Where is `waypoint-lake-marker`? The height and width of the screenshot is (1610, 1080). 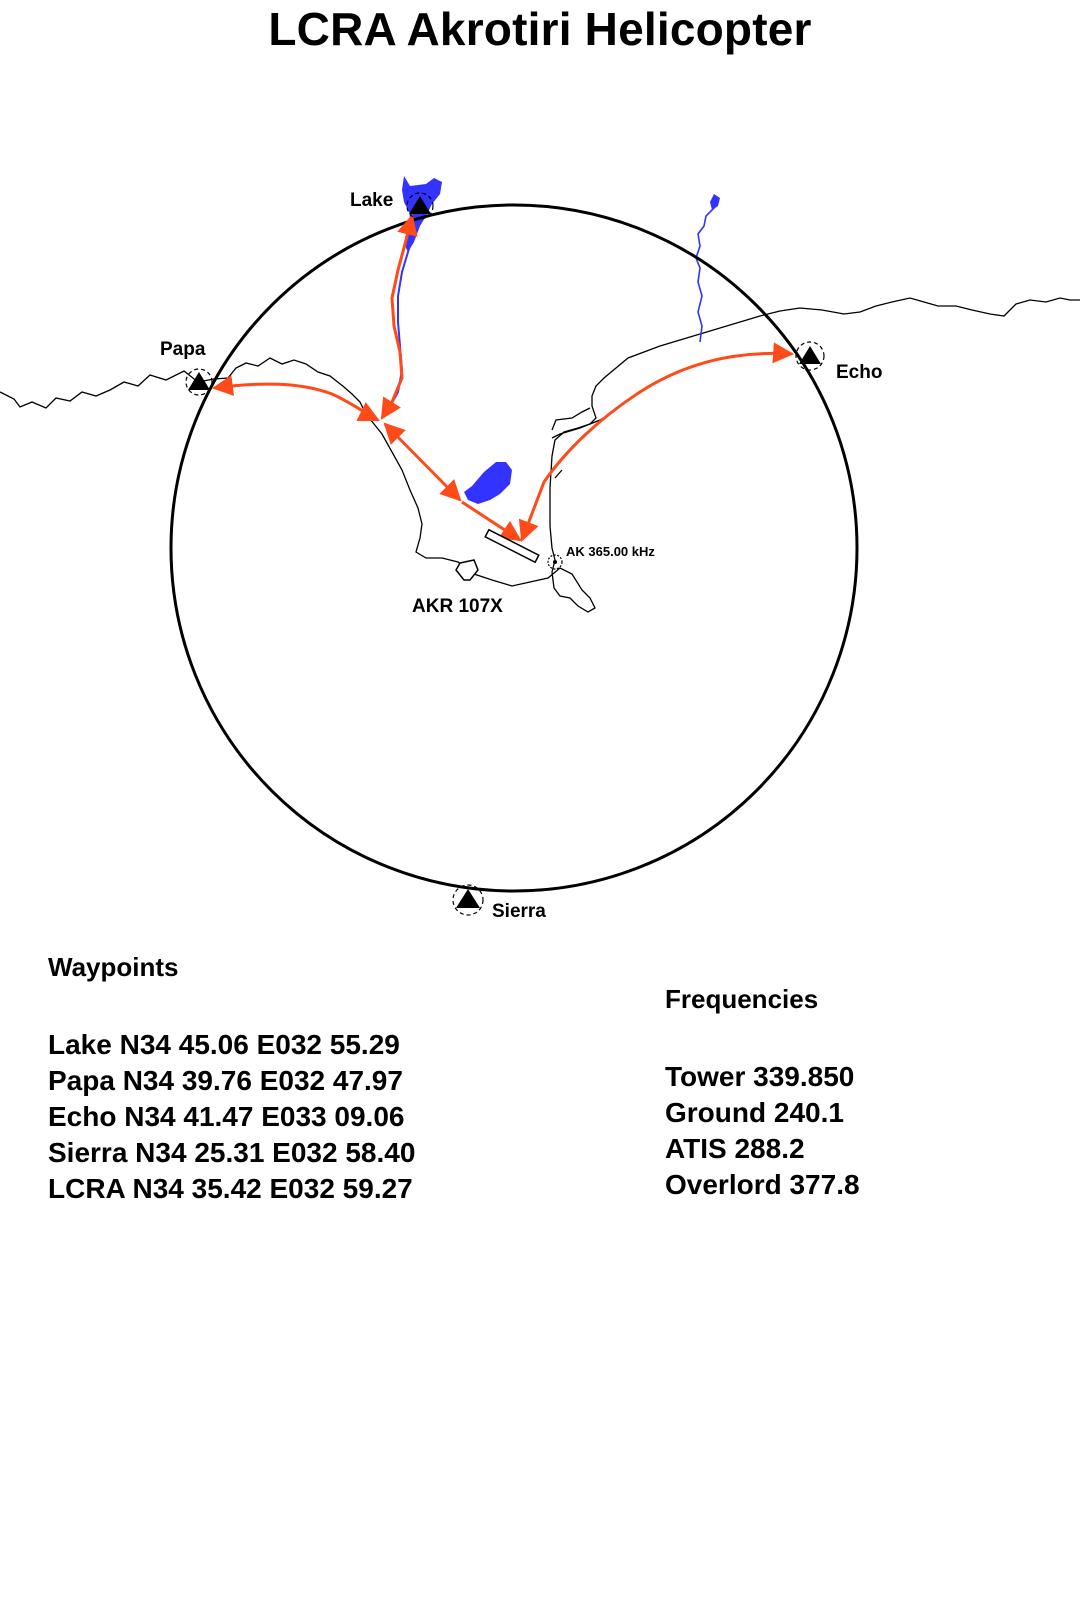 waypoint-lake-marker is located at coordinates (420, 206).